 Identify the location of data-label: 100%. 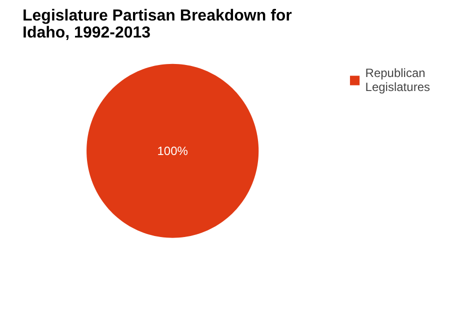
(172, 151).